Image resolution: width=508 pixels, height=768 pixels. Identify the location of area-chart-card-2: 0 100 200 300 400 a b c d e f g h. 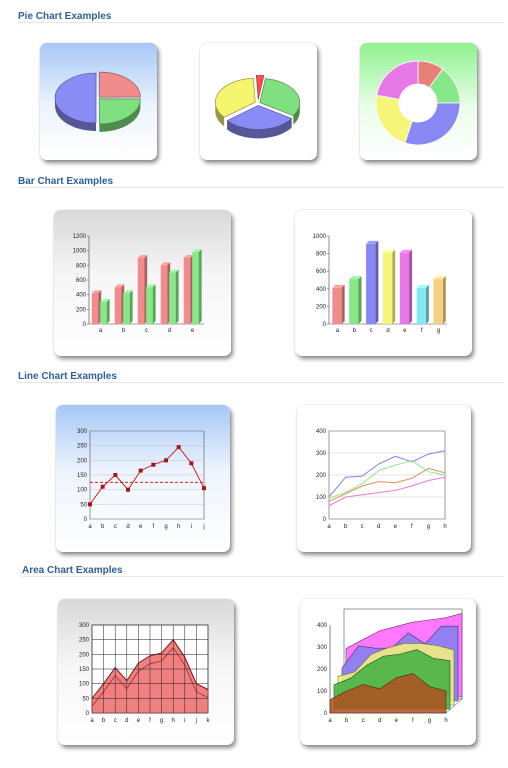
(388, 672).